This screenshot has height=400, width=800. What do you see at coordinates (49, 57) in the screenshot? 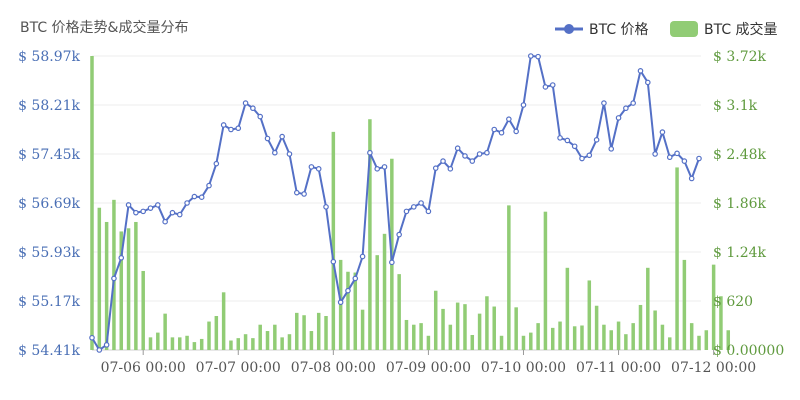
I see `y-left-tick-label: $ 58.97k` at bounding box center [49, 57].